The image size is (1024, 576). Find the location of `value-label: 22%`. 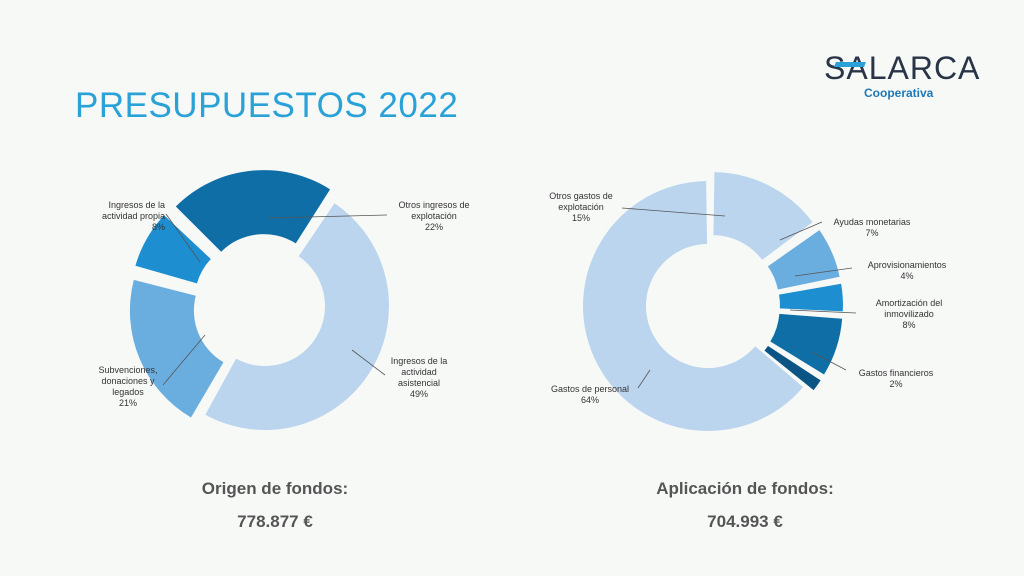

value-label: 22% is located at coordinates (433, 227).